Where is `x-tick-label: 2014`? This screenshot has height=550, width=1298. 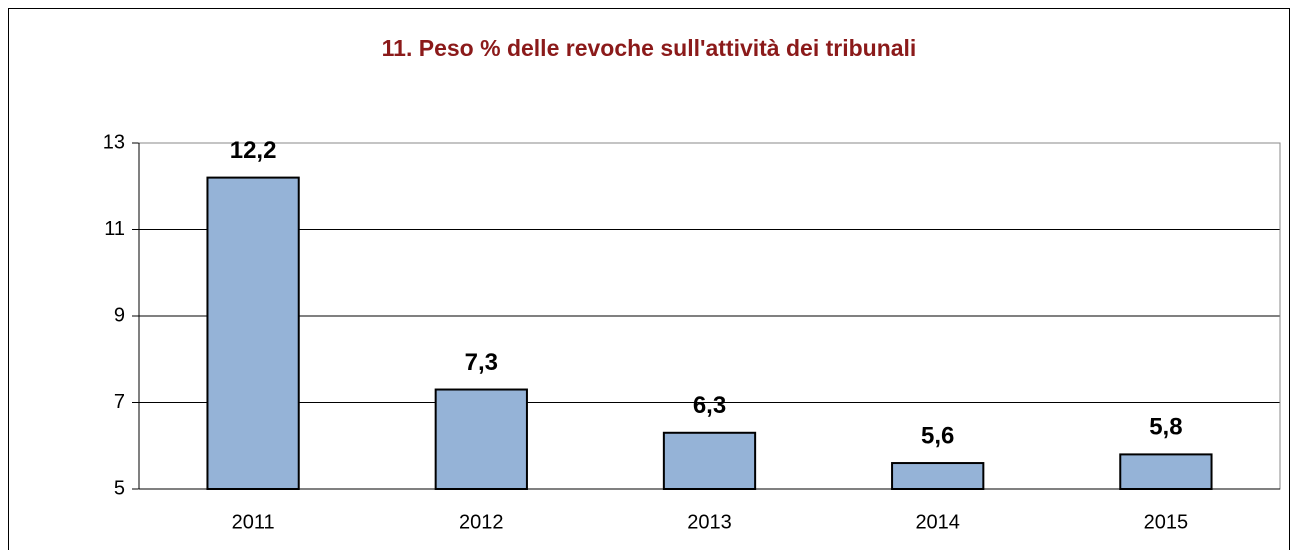
x-tick-label: 2014 is located at coordinates (937, 522).